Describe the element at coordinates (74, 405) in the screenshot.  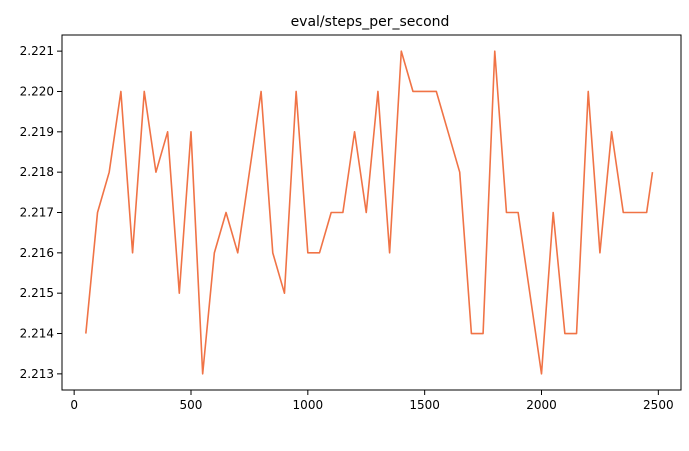
I see `x-tick-label: 0` at that location.